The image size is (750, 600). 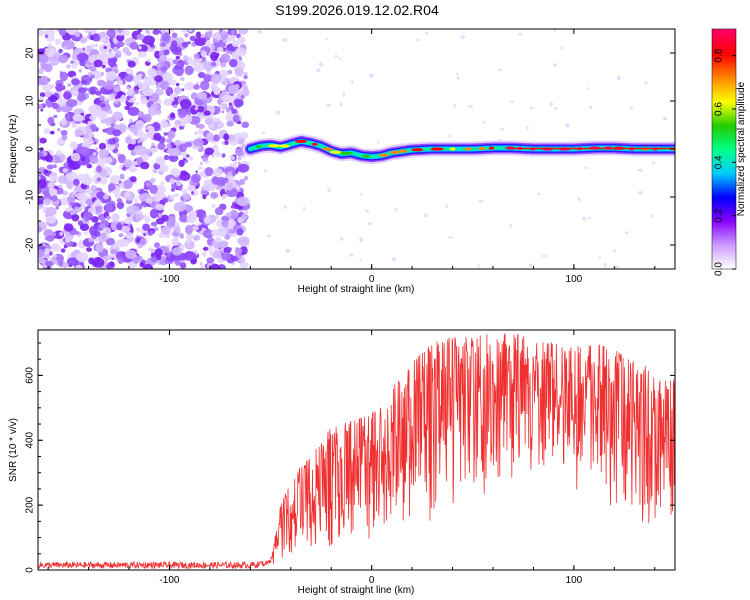 What do you see at coordinates (372, 279) in the screenshot?
I see `x-tick-label: 0` at bounding box center [372, 279].